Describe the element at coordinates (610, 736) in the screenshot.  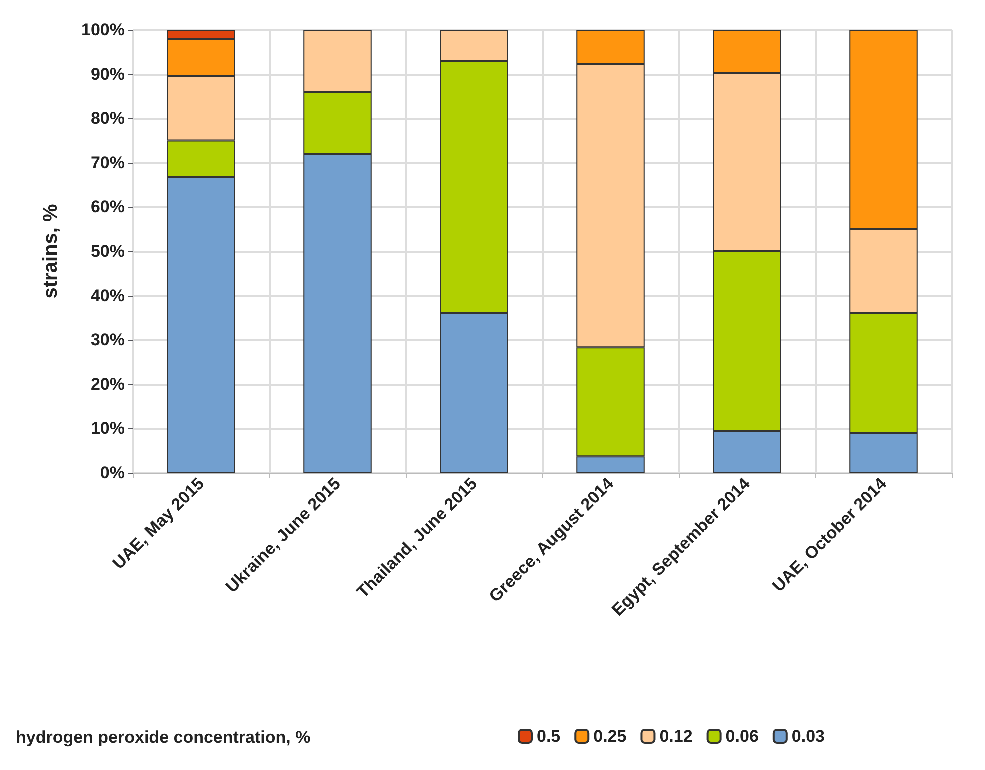
I see `legend-label: 0.25` at that location.